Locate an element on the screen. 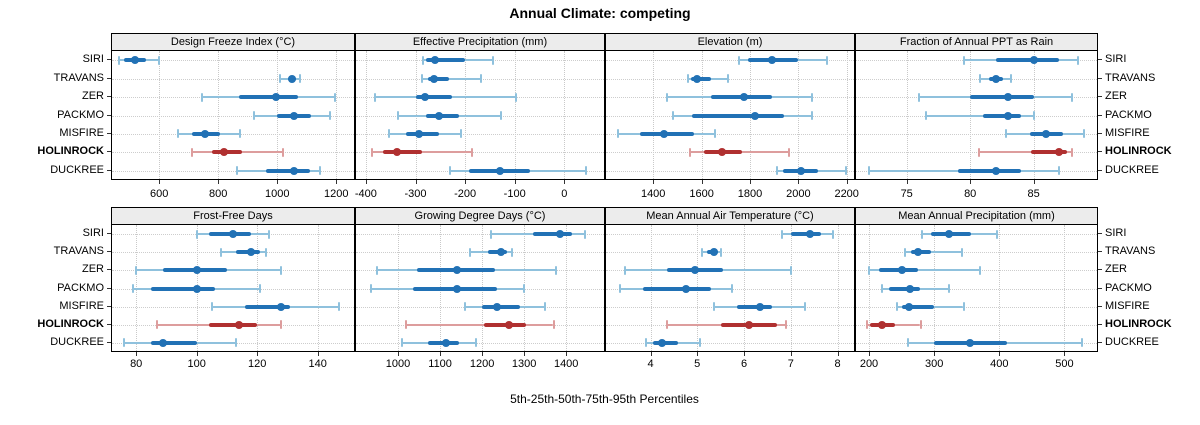 The image size is (1200, 425). panel-header: Elevation (m) is located at coordinates (730, 42).